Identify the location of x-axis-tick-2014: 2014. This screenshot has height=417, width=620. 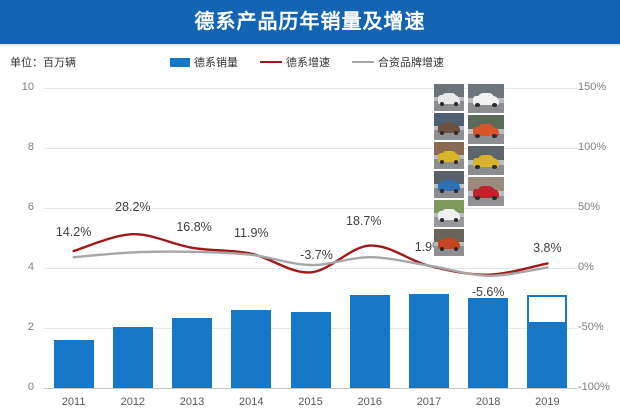
(251, 402).